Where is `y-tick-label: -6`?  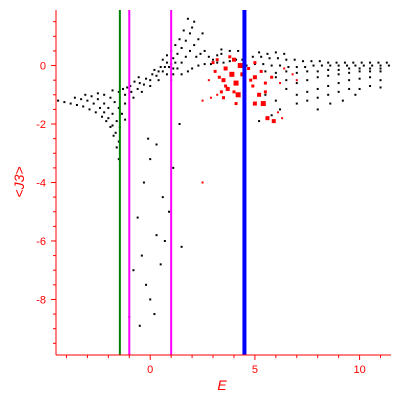
y-tick-label: -6 is located at coordinates (41, 242).